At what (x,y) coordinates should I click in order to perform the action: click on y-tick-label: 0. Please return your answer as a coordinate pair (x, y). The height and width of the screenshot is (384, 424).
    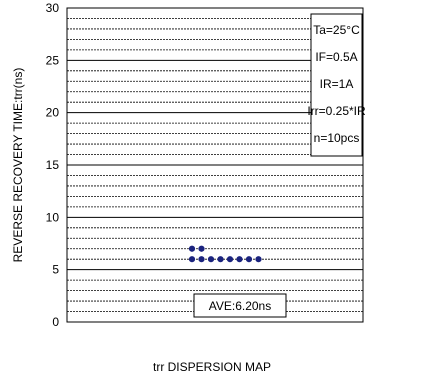
    Looking at the image, I should click on (55, 322).